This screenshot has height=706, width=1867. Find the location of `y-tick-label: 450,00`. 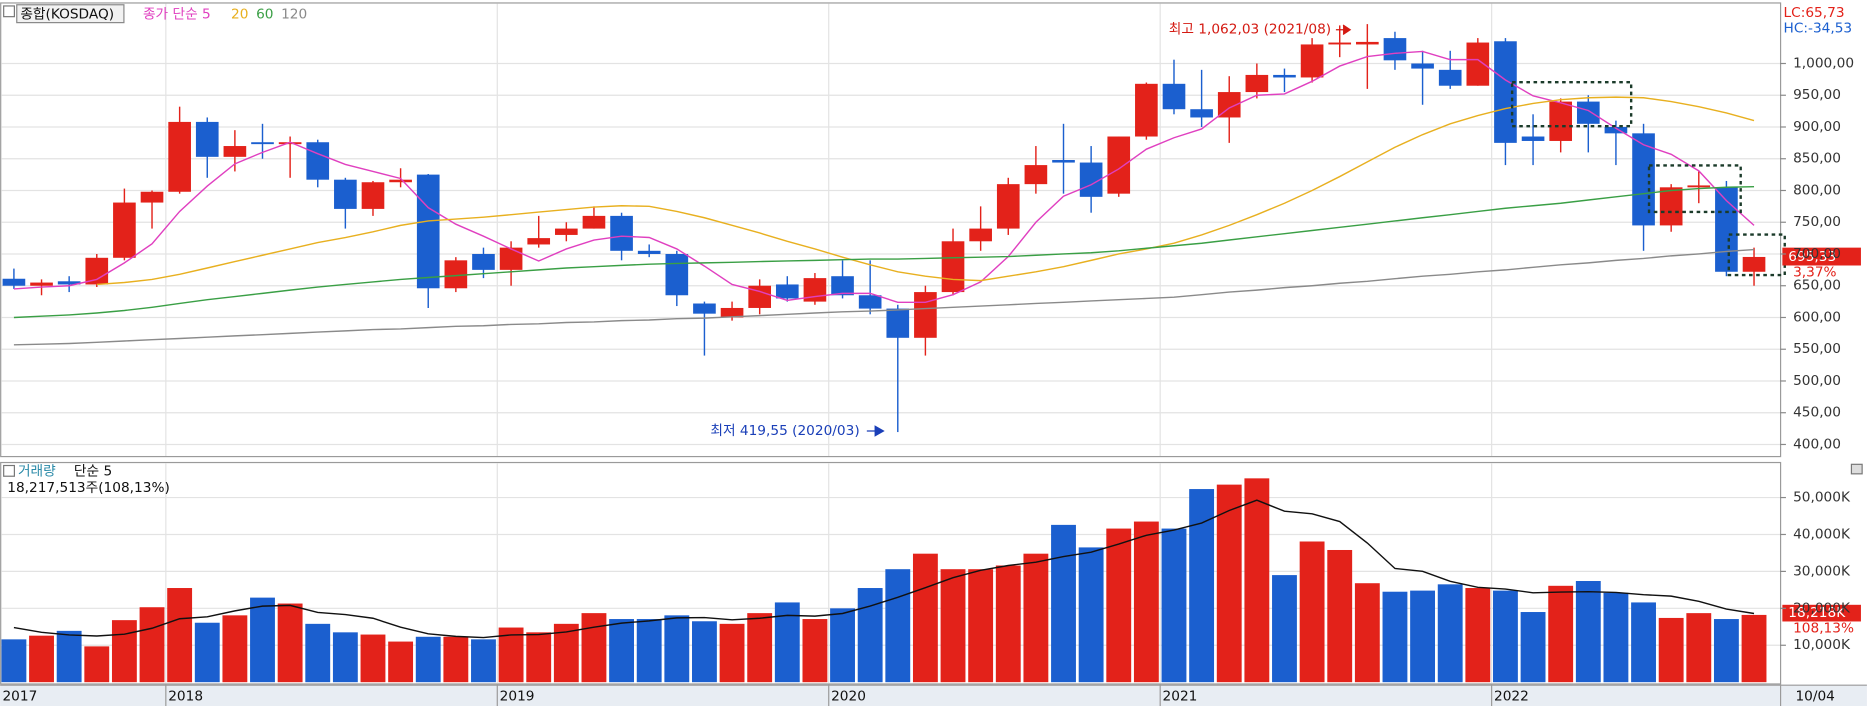

y-tick-label: 450,00 is located at coordinates (1817, 413).